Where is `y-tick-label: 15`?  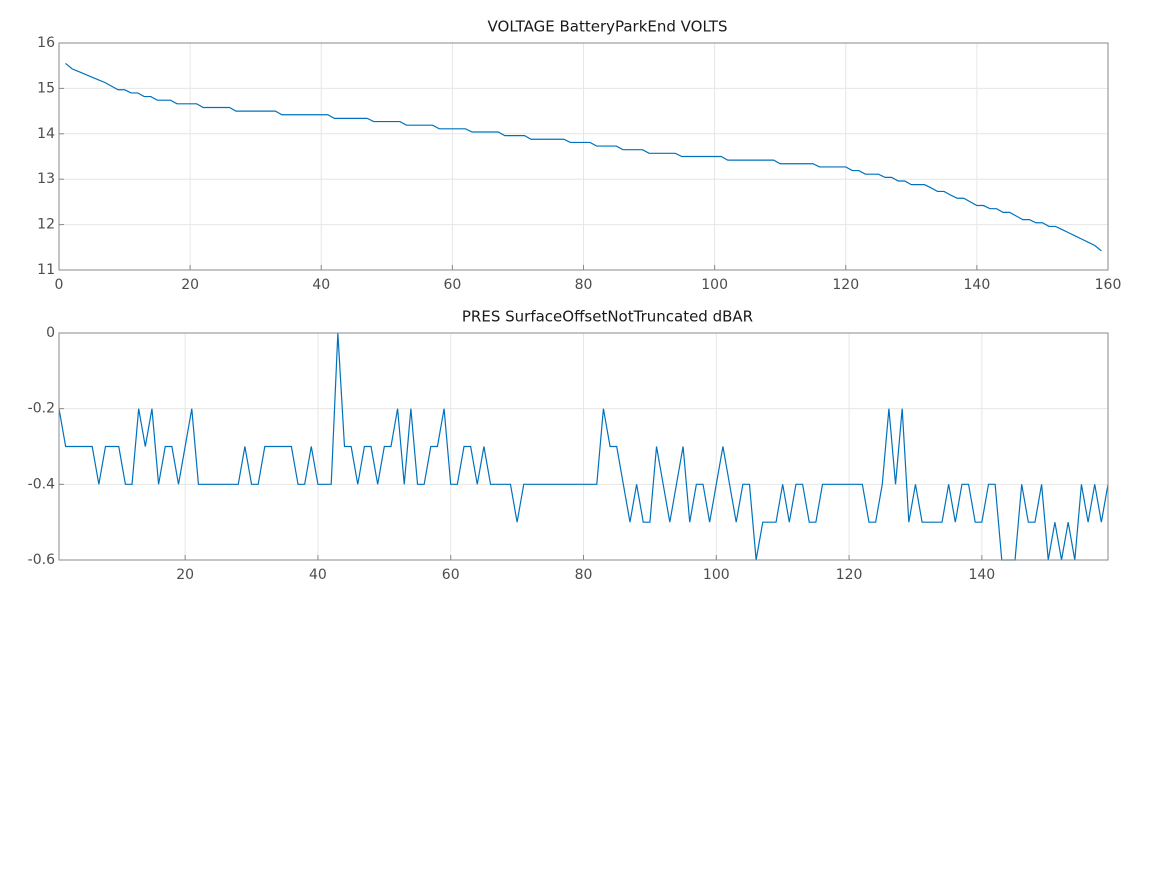 y-tick-label: 15 is located at coordinates (46, 88).